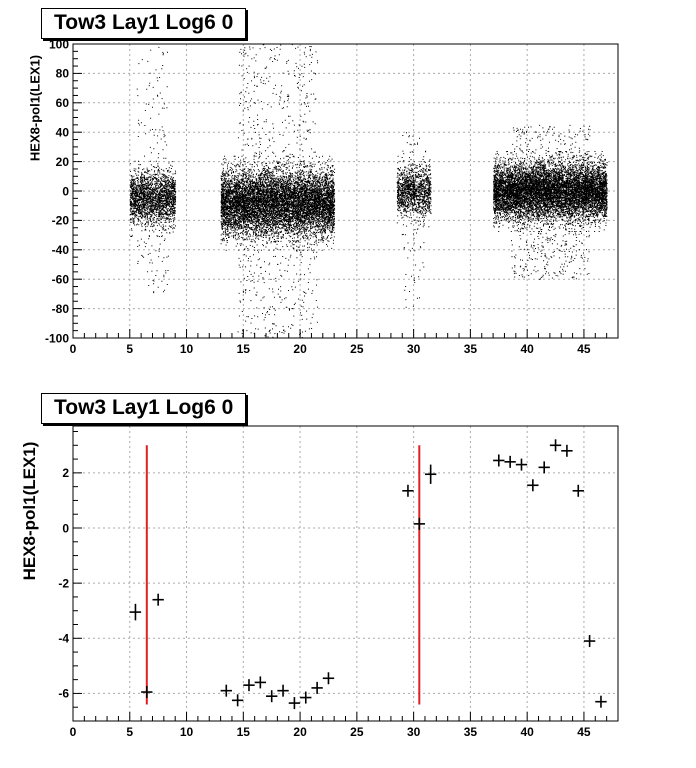  I want to click on y-tick-label: 60, so click(63, 103).